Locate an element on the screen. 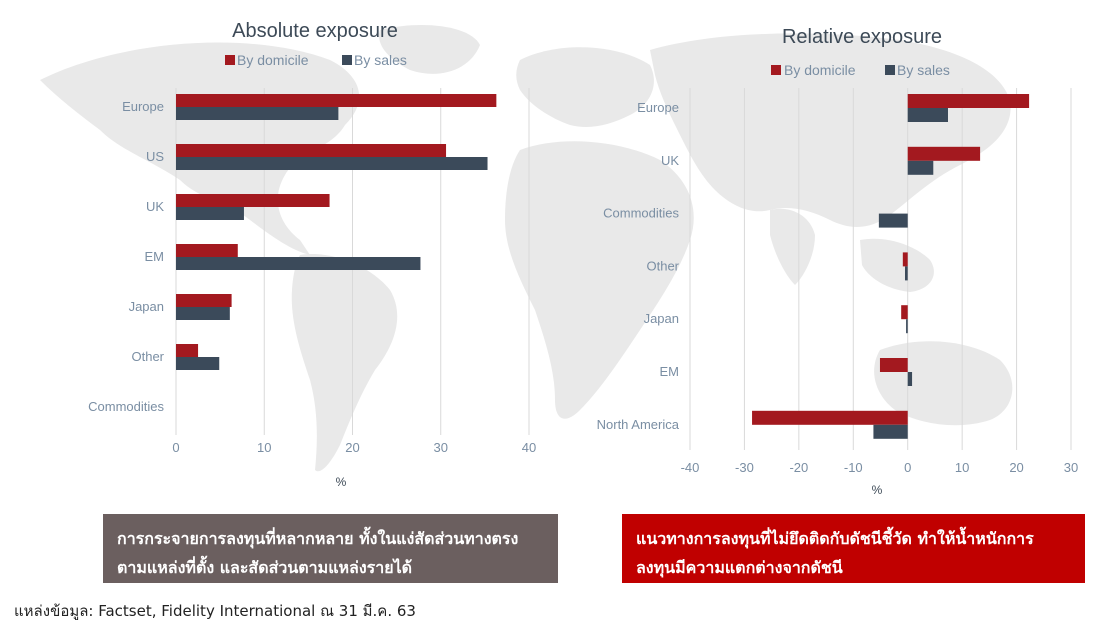  map-africa is located at coordinates (599, 280).